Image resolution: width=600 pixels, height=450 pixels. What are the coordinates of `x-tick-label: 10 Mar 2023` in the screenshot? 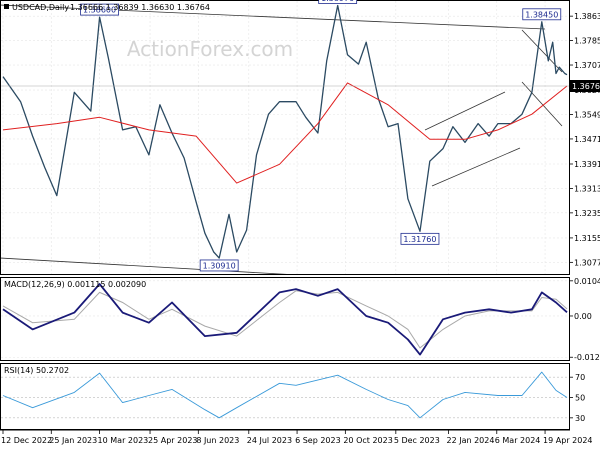 It's located at (123, 440).